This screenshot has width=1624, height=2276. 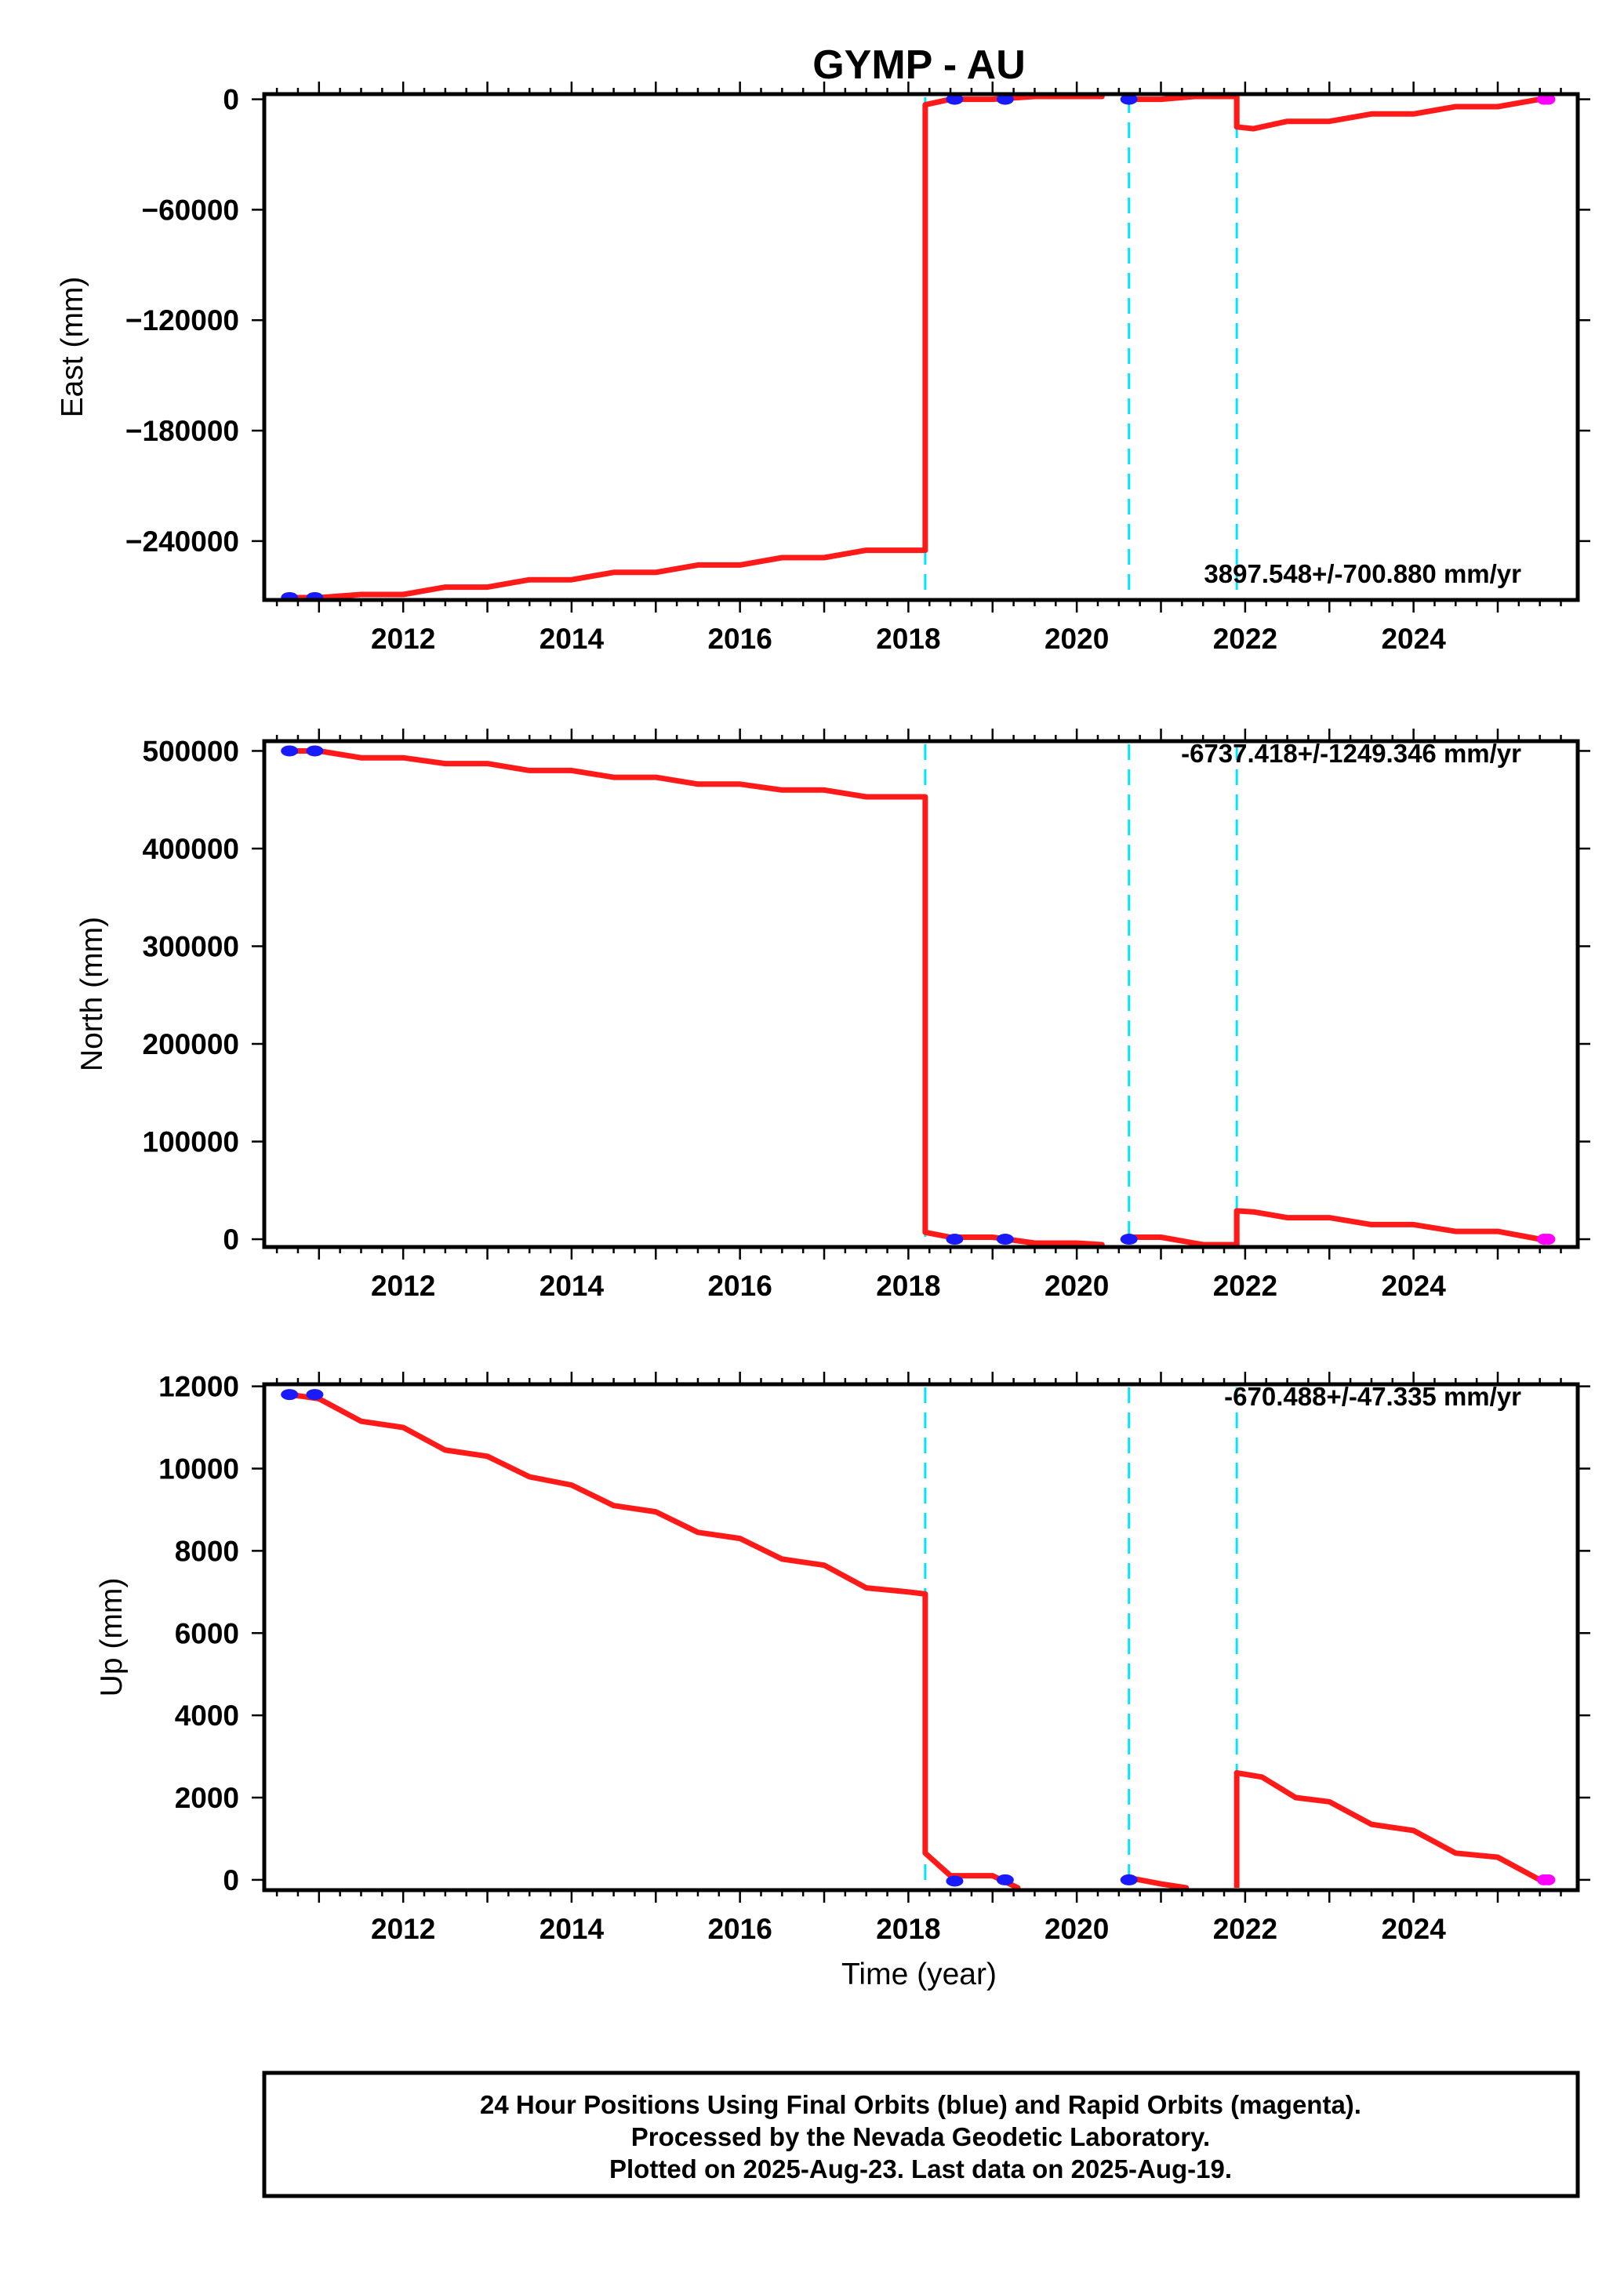 I want to click on north-x-tick-label: 2022, so click(x=1245, y=1286).